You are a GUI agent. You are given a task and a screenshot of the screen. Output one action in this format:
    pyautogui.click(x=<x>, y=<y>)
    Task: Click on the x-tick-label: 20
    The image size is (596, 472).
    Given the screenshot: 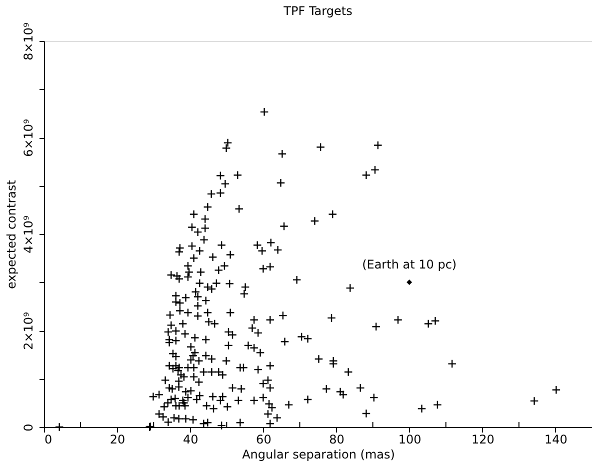 What is the action you would take?
    pyautogui.click(x=118, y=439)
    